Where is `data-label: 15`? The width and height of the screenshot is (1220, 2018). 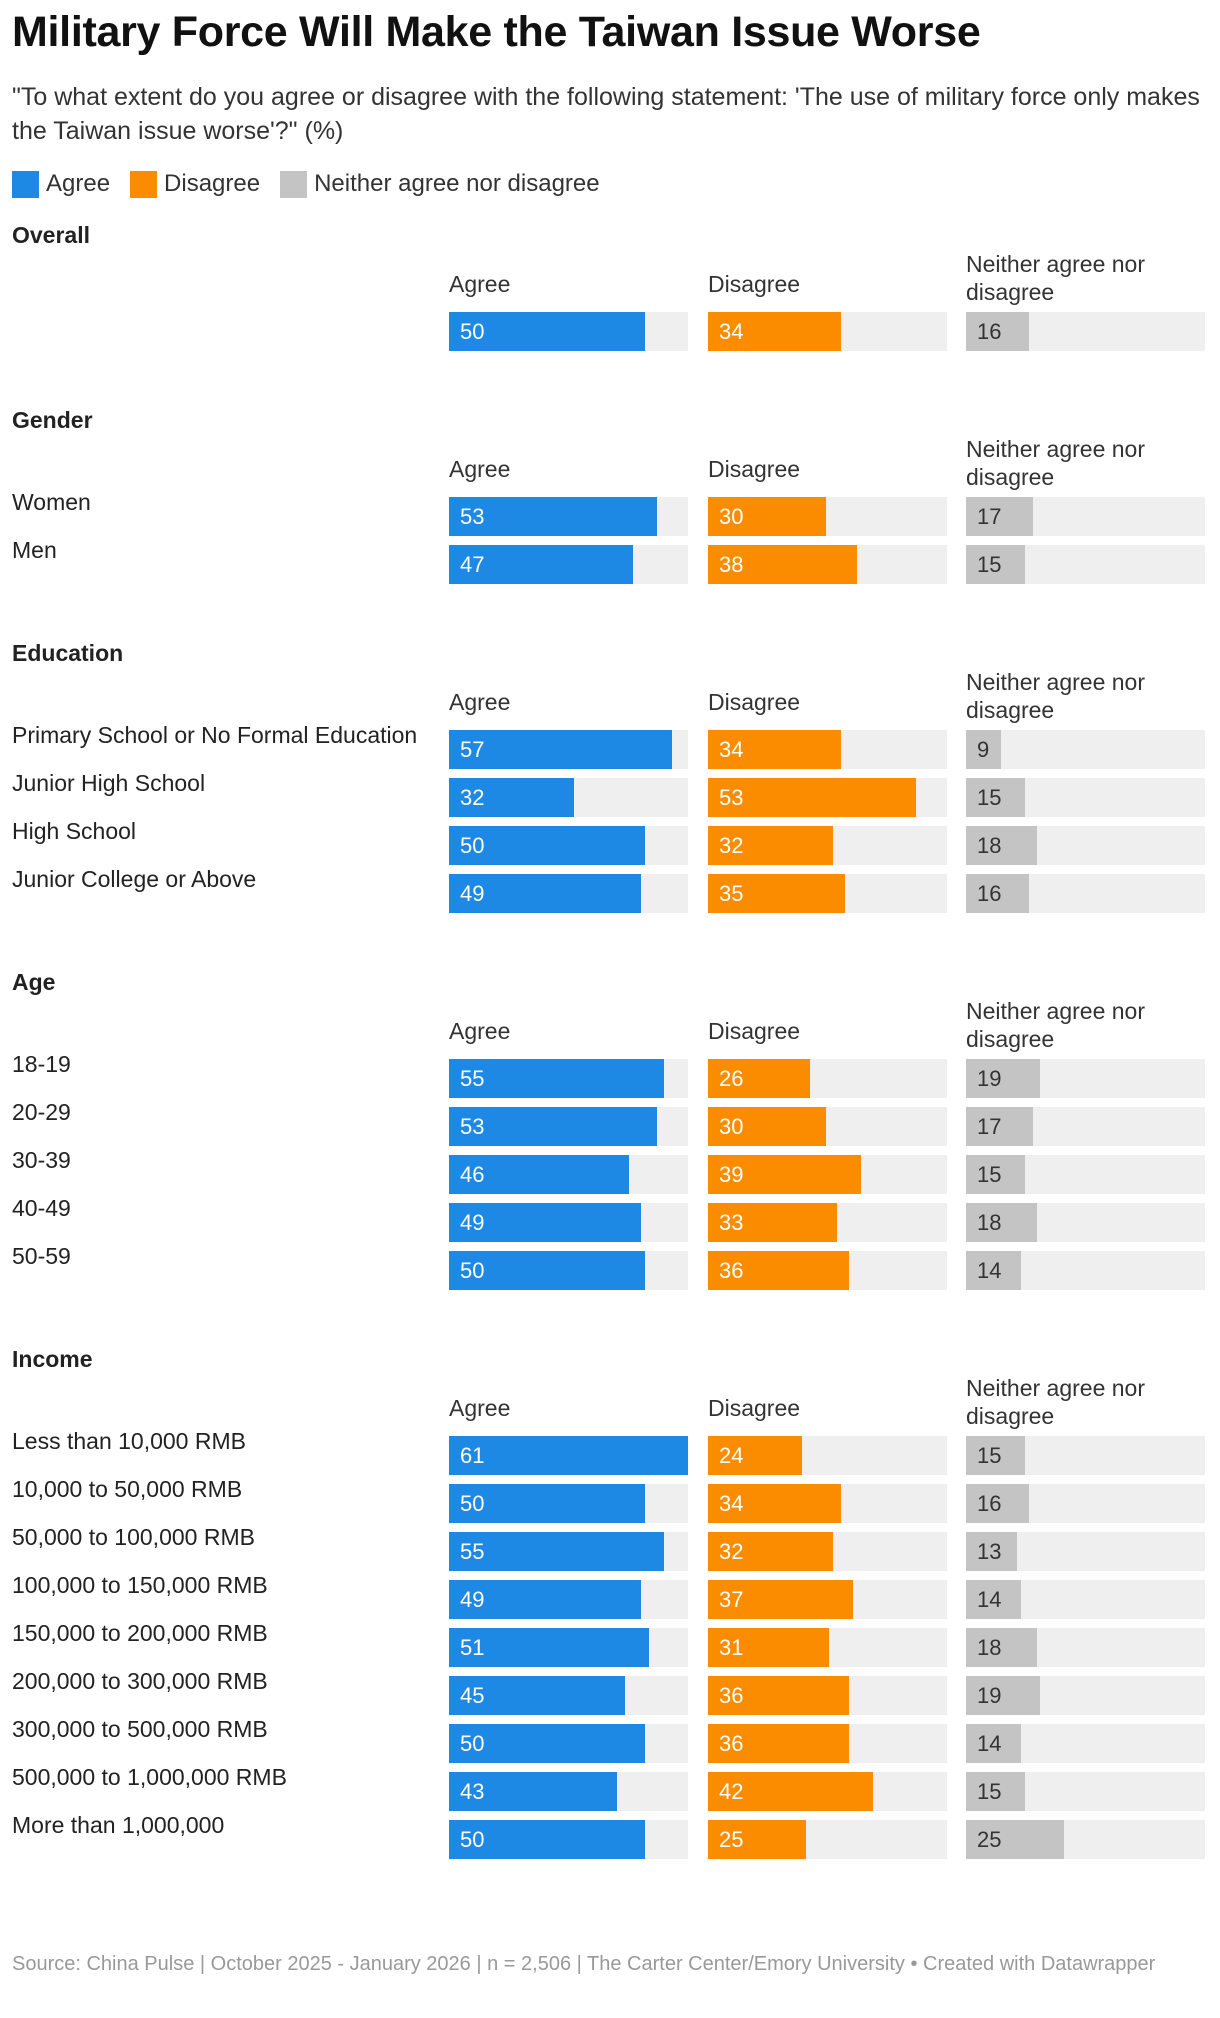 data-label: 15 is located at coordinates (989, 1174).